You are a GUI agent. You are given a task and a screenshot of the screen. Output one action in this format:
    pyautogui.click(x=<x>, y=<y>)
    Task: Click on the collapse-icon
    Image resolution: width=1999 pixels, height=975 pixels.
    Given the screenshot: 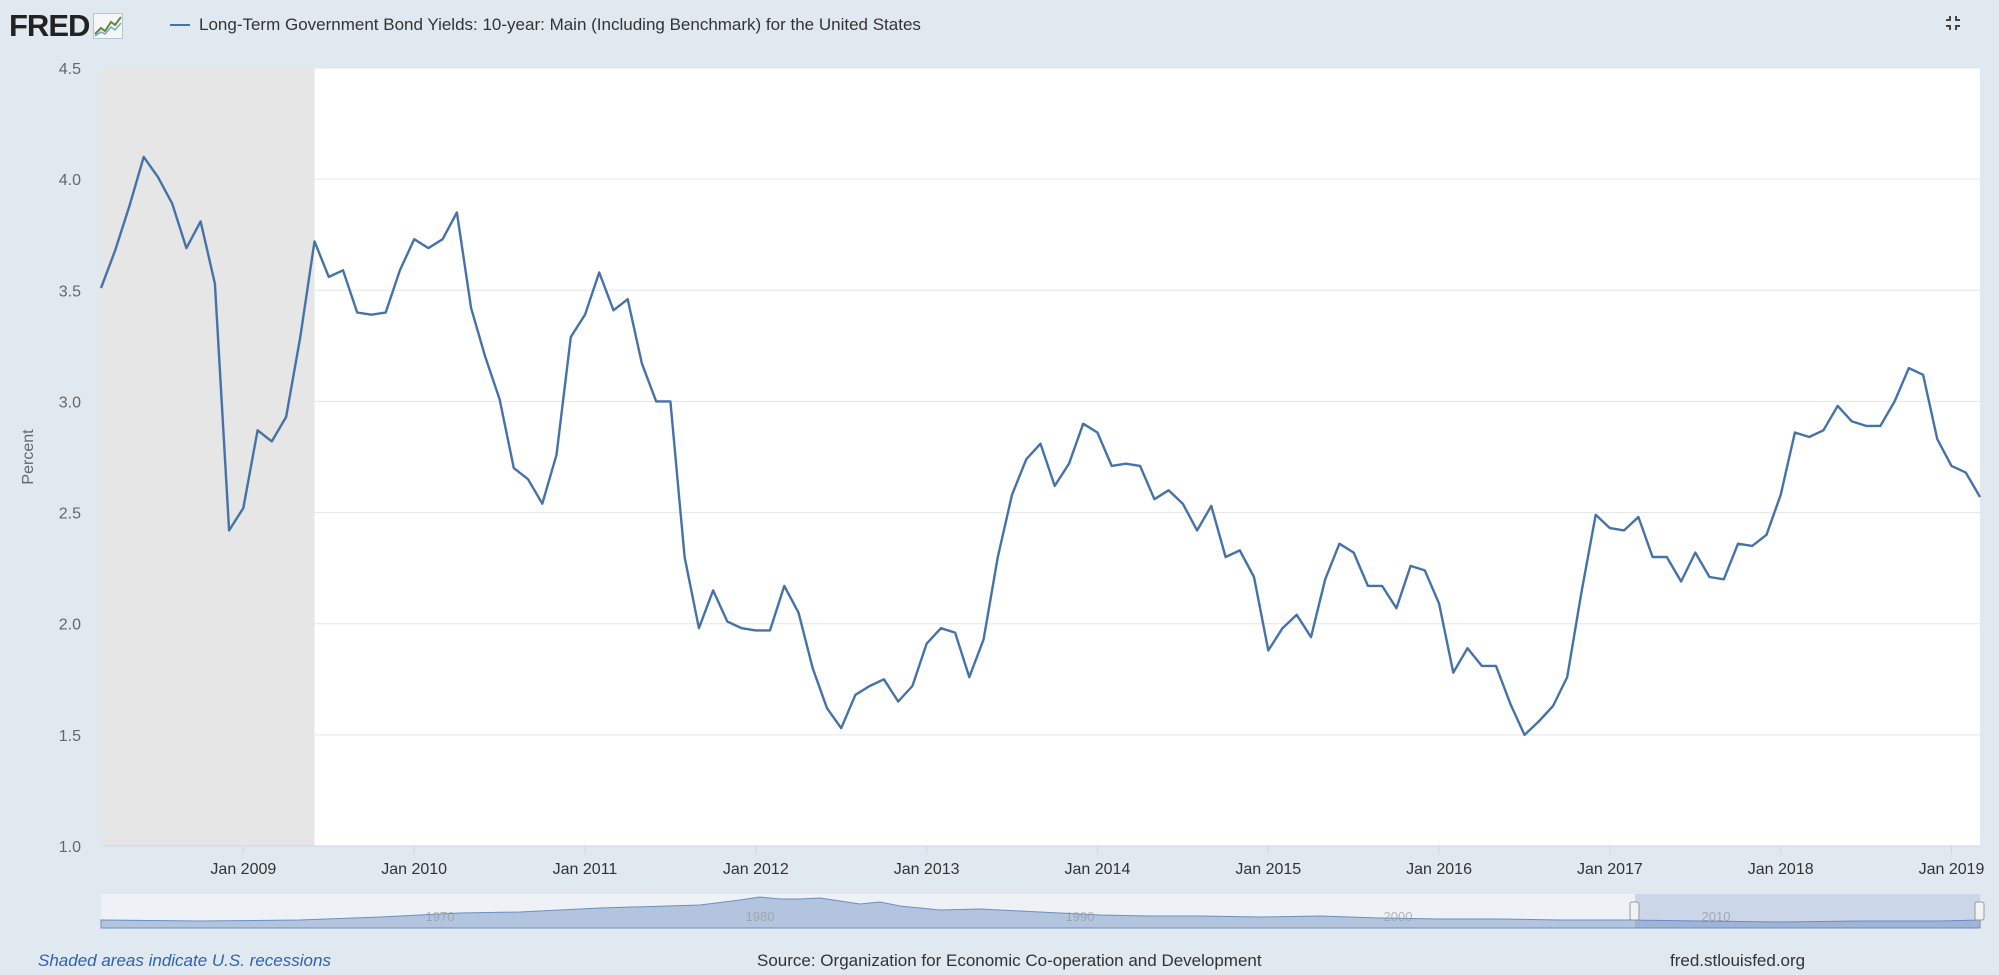 What is the action you would take?
    pyautogui.click(x=1953, y=23)
    